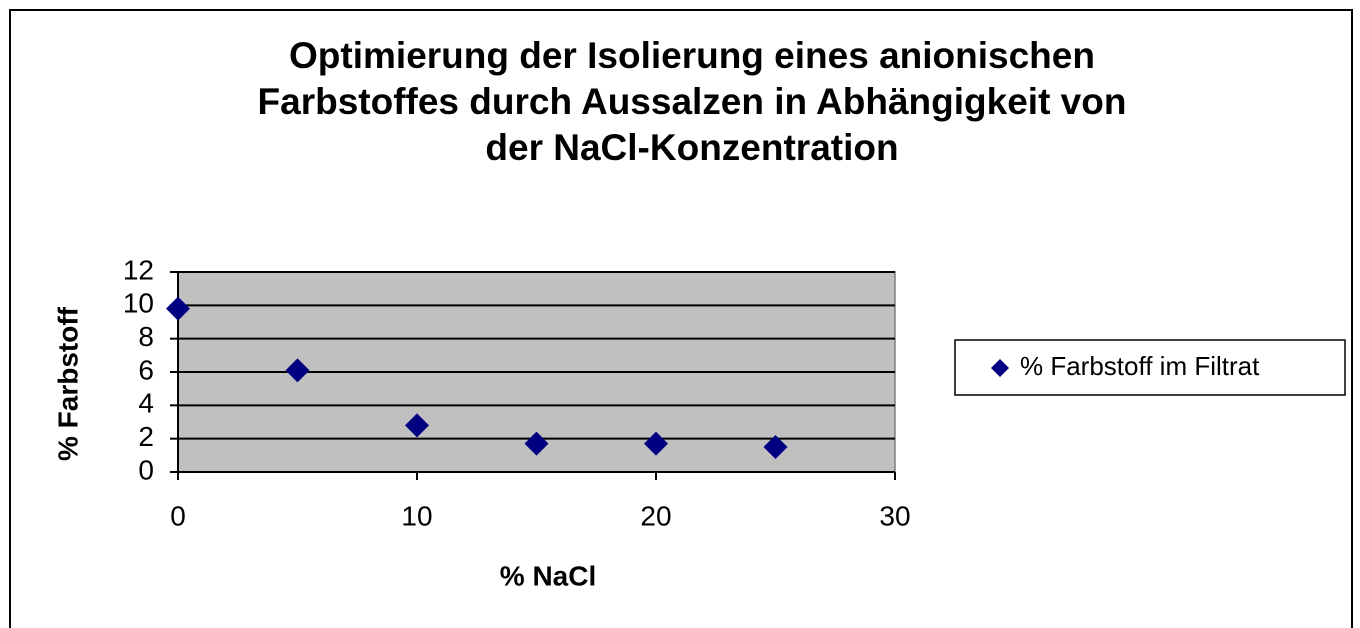 The height and width of the screenshot is (628, 1360). What do you see at coordinates (146, 436) in the screenshot?
I see `y-tick-label: 2` at bounding box center [146, 436].